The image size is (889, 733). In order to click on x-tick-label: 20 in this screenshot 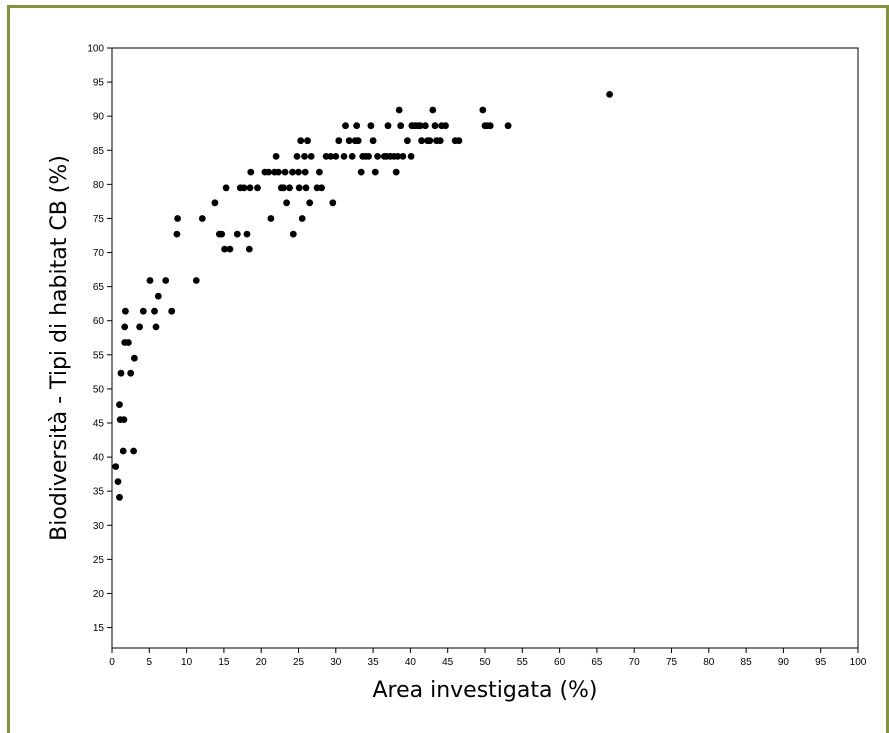, I will do `click(262, 662)`.